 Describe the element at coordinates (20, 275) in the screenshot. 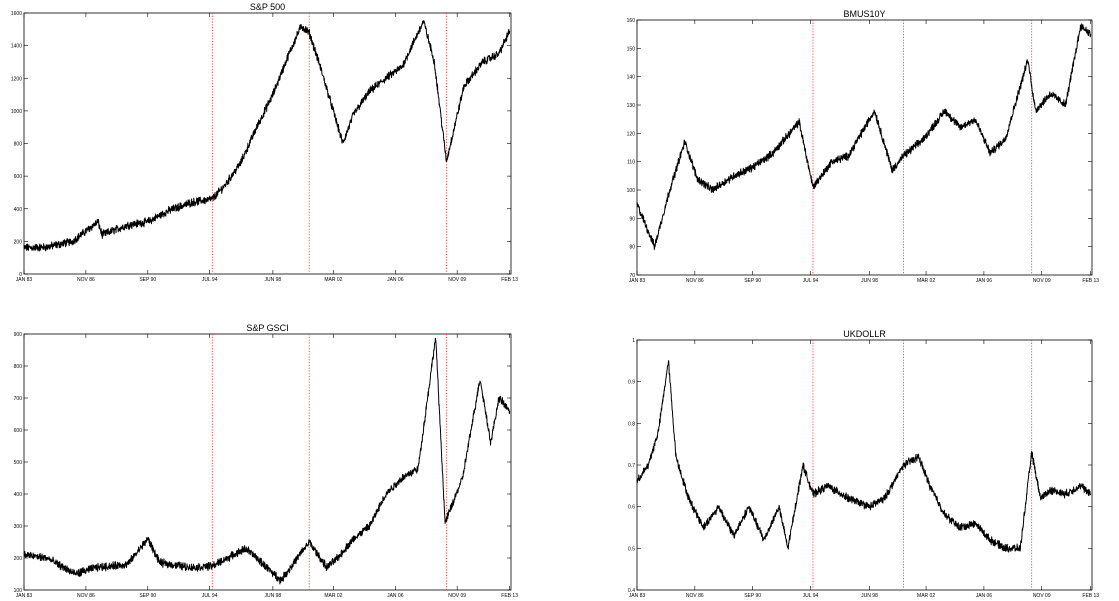

I see `y-tick-label: 0` at that location.